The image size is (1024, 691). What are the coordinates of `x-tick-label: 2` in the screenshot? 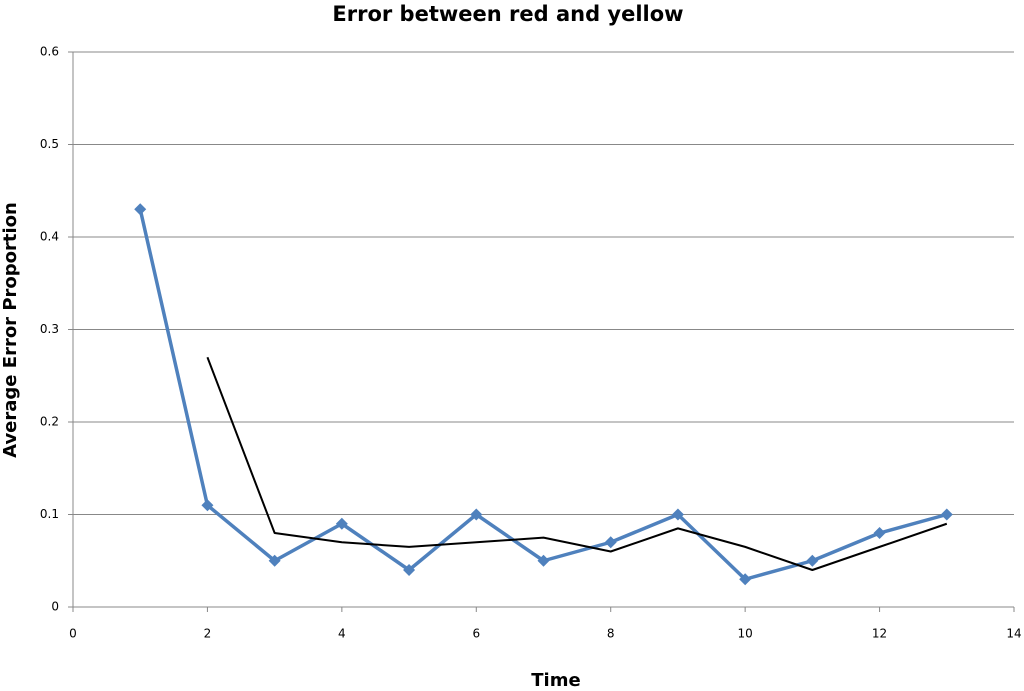 It's located at (208, 634).